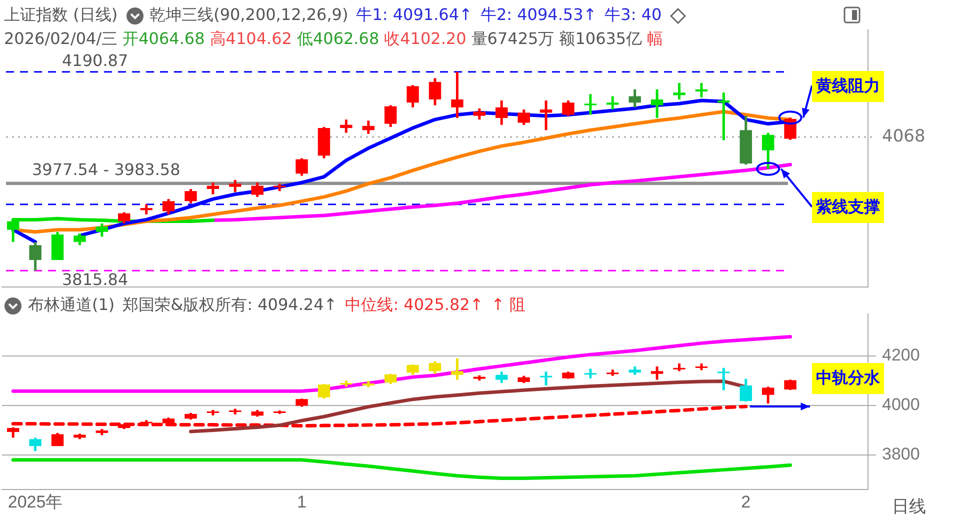 Image resolution: width=960 pixels, height=519 pixels. Describe the element at coordinates (633, 14) in the screenshot. I see `text: 牛3: 40` at that location.